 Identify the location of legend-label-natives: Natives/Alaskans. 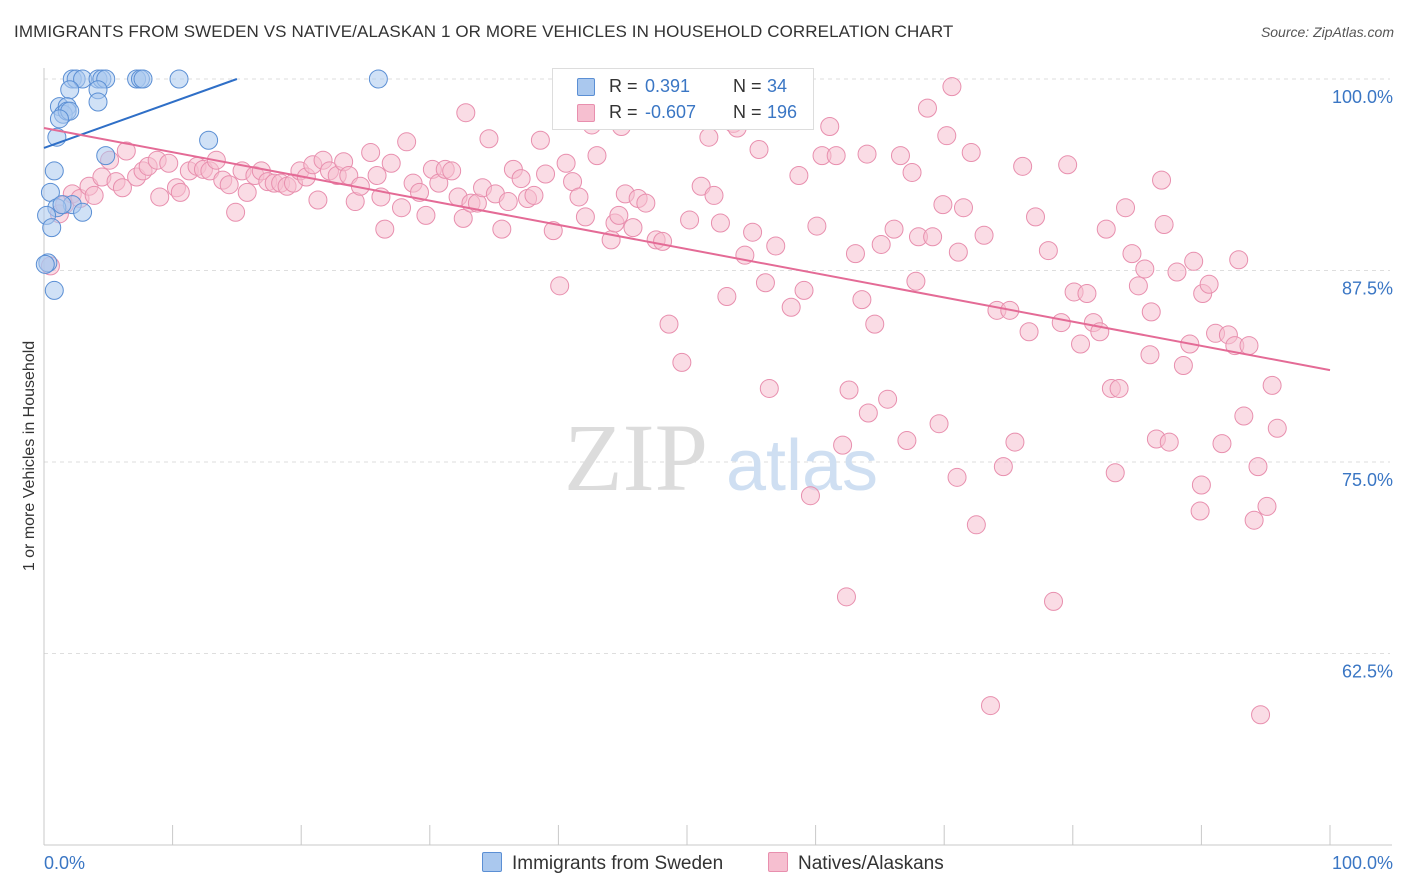
(871, 863).